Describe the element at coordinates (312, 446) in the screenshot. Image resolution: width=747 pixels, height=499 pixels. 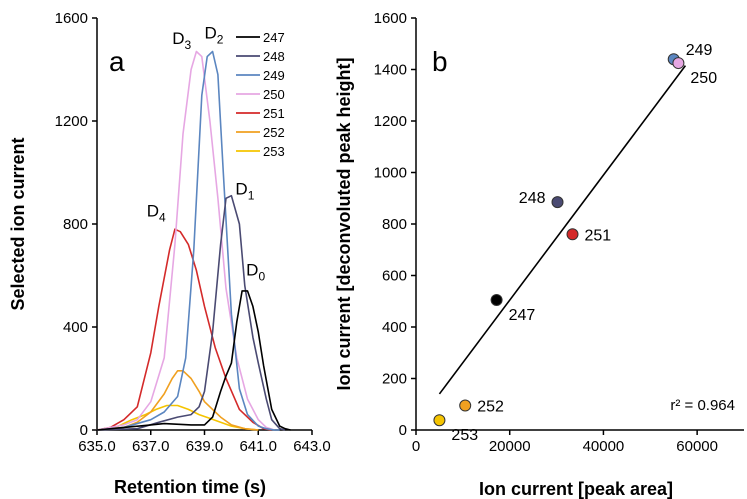
I see `x-tick-label: 643.0` at that location.